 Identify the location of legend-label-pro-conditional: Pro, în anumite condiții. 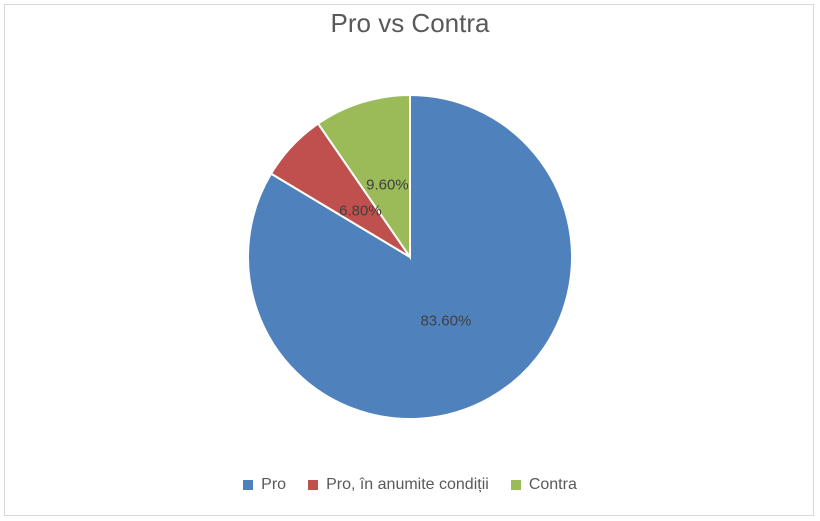
(407, 484).